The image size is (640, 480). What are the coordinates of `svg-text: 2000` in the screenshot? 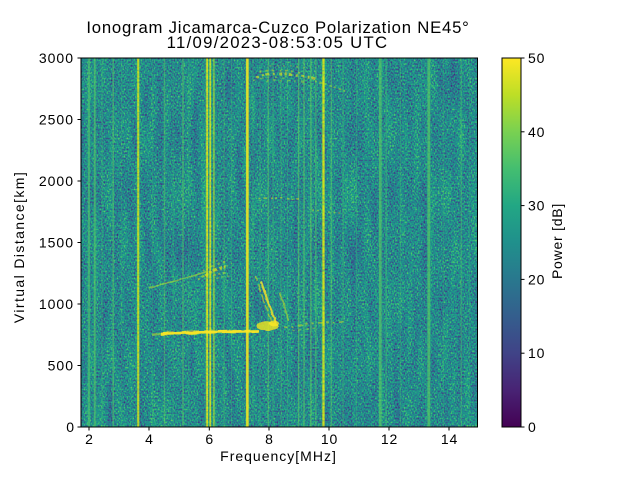 It's located at (56, 181).